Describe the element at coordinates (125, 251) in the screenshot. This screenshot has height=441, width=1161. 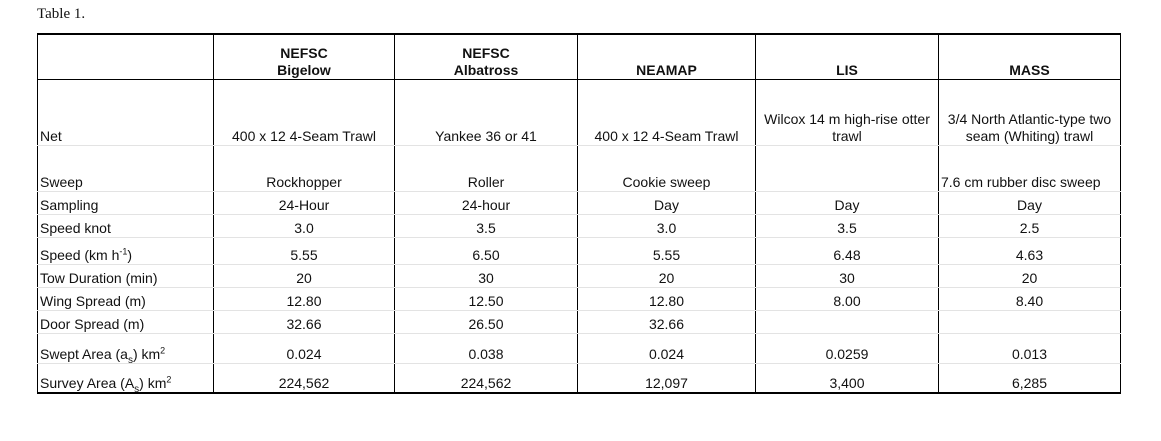
I see `row-label: Speed (km h-1)` at that location.